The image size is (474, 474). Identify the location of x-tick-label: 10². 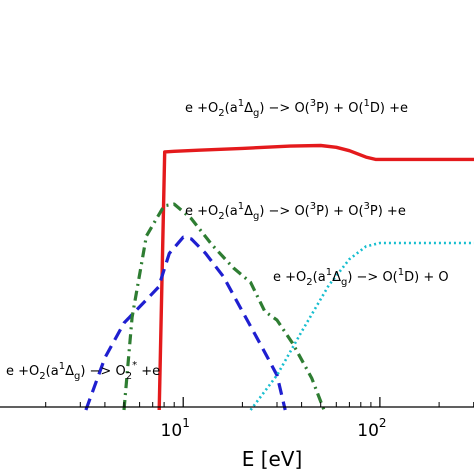
(371, 428).